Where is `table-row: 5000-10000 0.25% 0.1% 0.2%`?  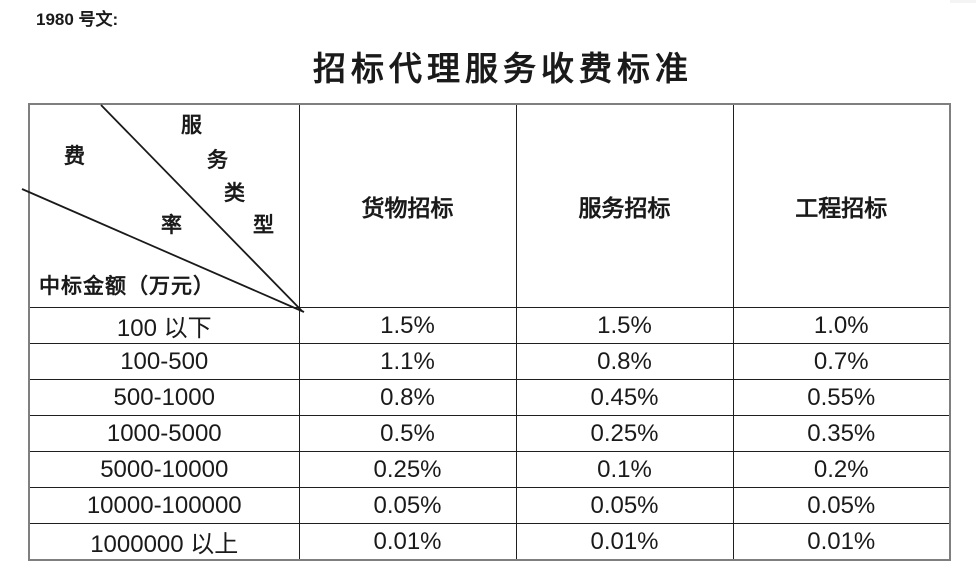
table-row: 5000-10000 0.25% 0.1% 0.2% is located at coordinates (489, 469).